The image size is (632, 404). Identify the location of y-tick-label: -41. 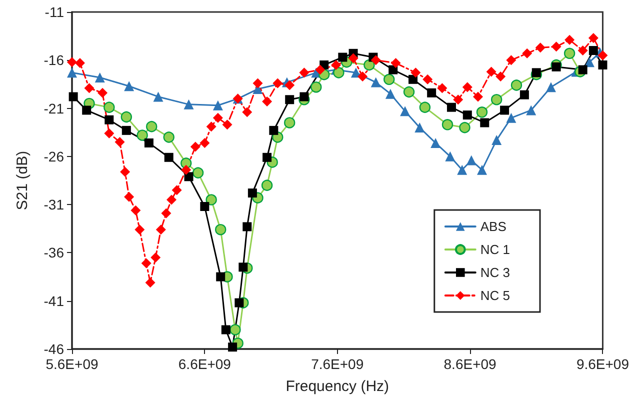
(54, 300).